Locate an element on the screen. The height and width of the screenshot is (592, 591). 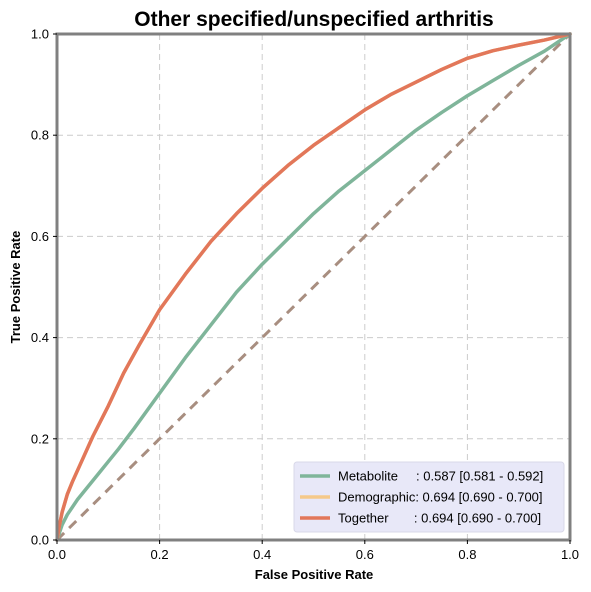
y-tick-label: 0.8 is located at coordinates (40, 135).